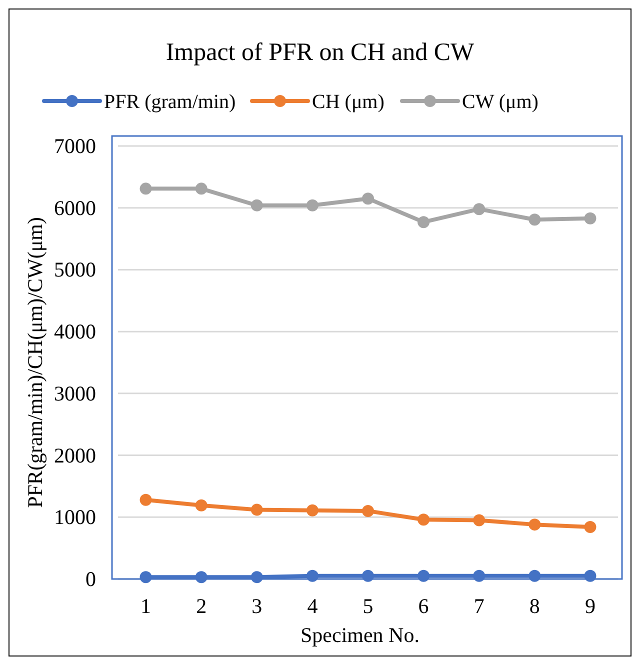  I want to click on x-axis-title: Specimen No., so click(360, 635).